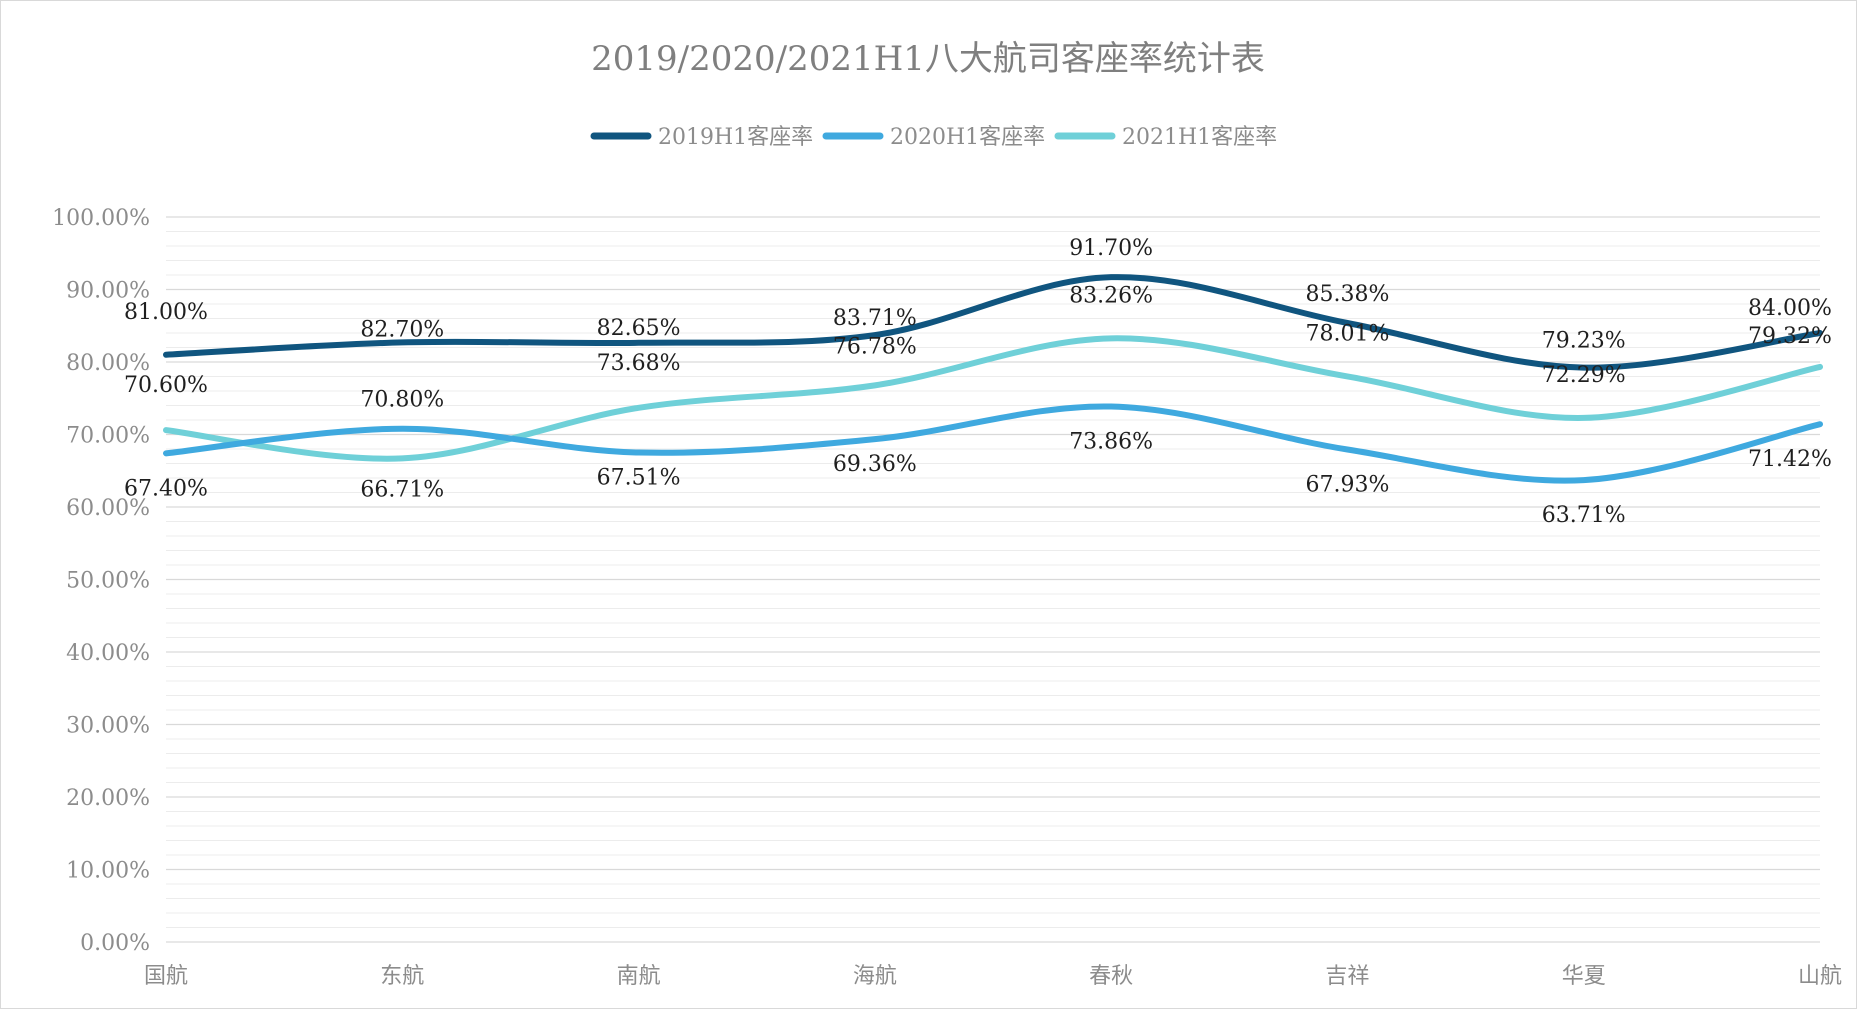  What do you see at coordinates (875, 318) in the screenshot?
I see `data-label: 83.71%` at bounding box center [875, 318].